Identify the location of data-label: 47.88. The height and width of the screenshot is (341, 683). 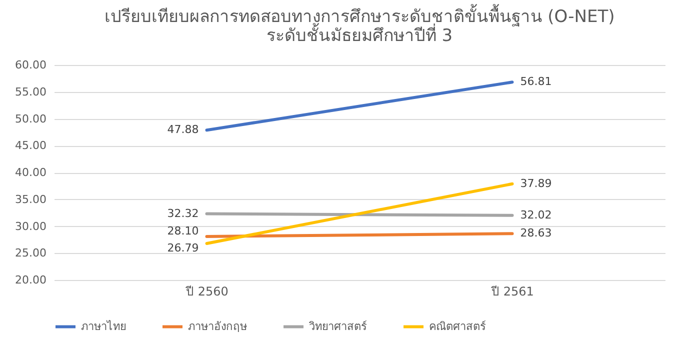
(183, 129).